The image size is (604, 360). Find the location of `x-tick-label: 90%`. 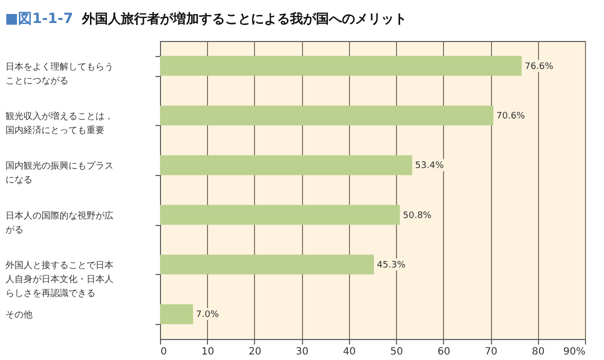

x-tick-label: 90% is located at coordinates (574, 352).